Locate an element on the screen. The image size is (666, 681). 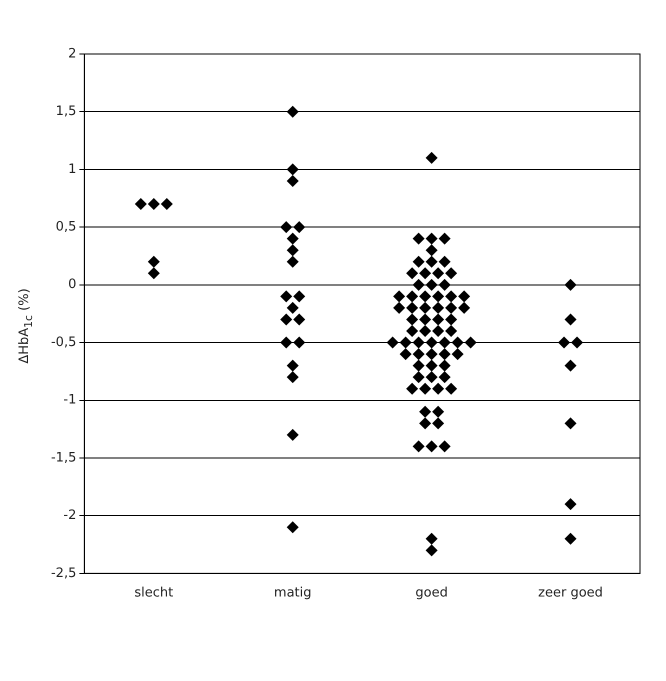
x-tick-label: zeer goed is located at coordinates (570, 593).